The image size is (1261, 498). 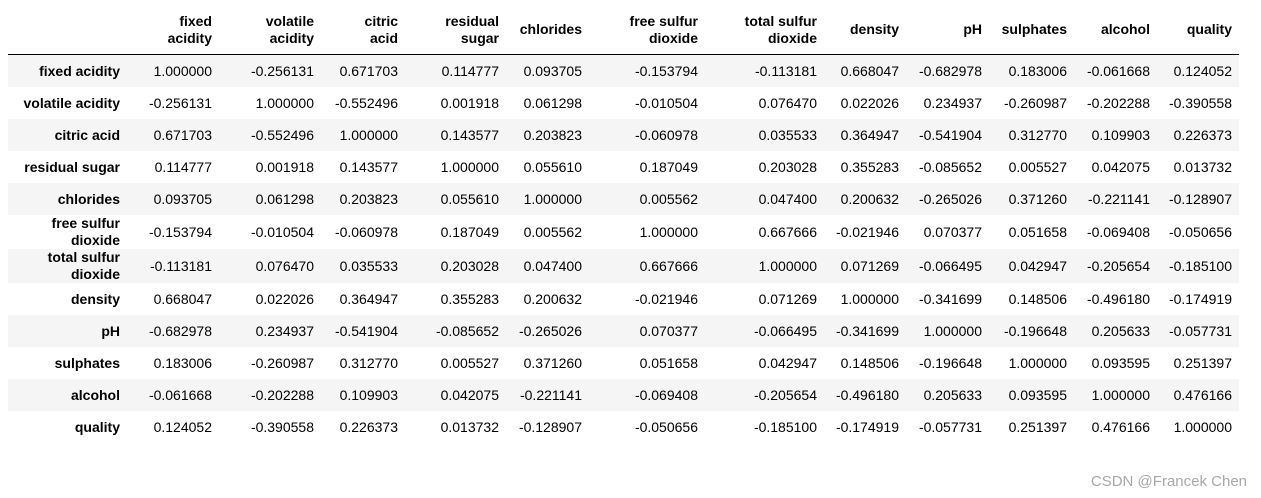 I want to click on column-header: quality, so click(x=1198, y=30).